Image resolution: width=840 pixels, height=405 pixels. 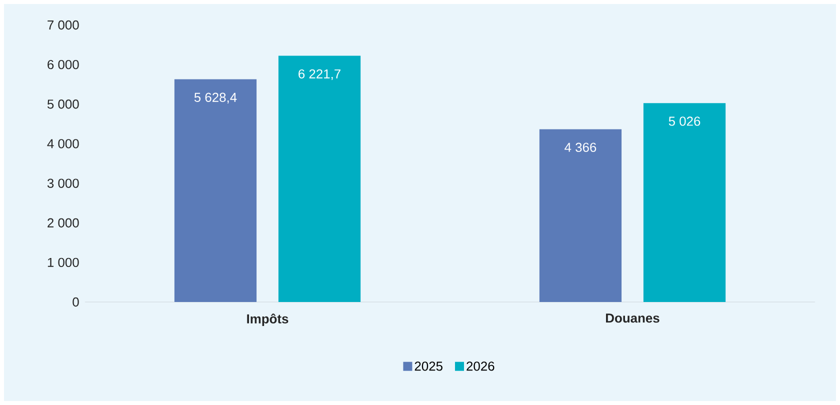 I want to click on y-tick-label: 6 000, so click(x=63, y=65).